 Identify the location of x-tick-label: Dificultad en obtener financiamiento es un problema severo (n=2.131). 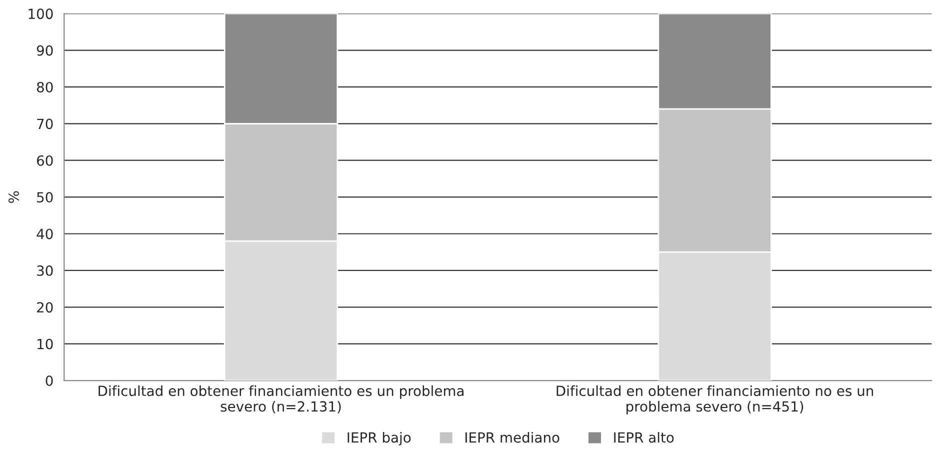
(281, 399).